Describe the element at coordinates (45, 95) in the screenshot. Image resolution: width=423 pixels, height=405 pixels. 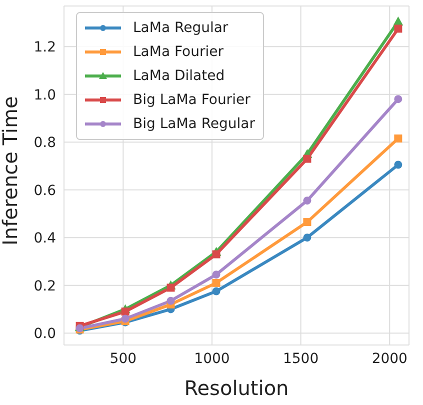
I see `y-tick-label: 1.0` at that location.